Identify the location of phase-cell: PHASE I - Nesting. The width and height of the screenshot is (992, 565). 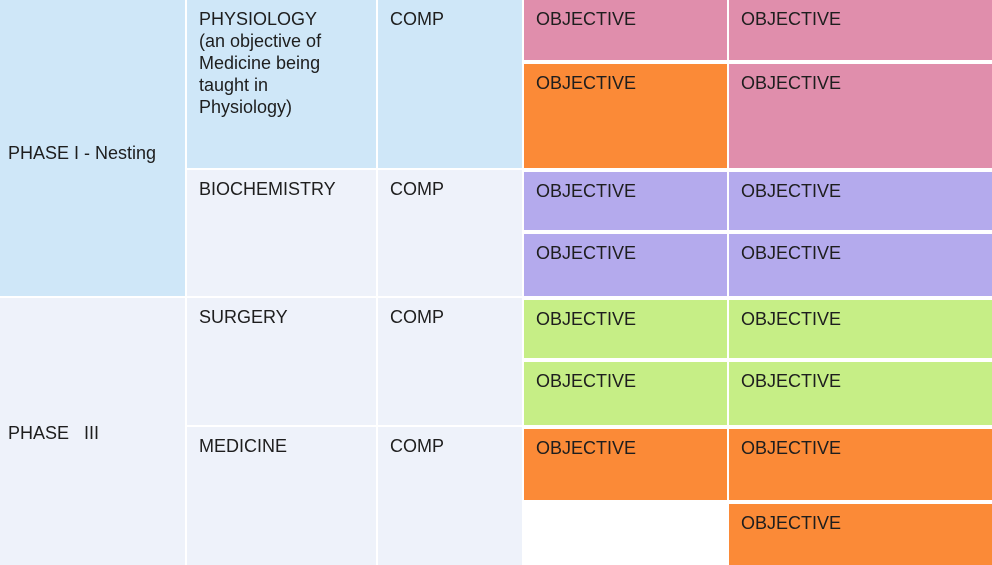
(92, 148).